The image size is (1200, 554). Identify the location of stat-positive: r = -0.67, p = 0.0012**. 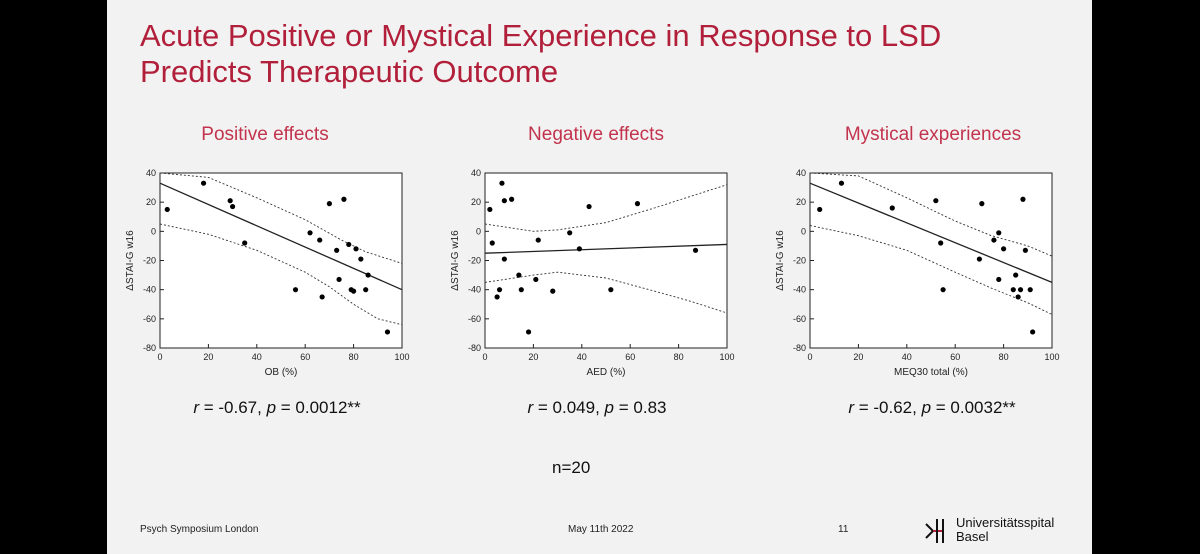
(277, 408).